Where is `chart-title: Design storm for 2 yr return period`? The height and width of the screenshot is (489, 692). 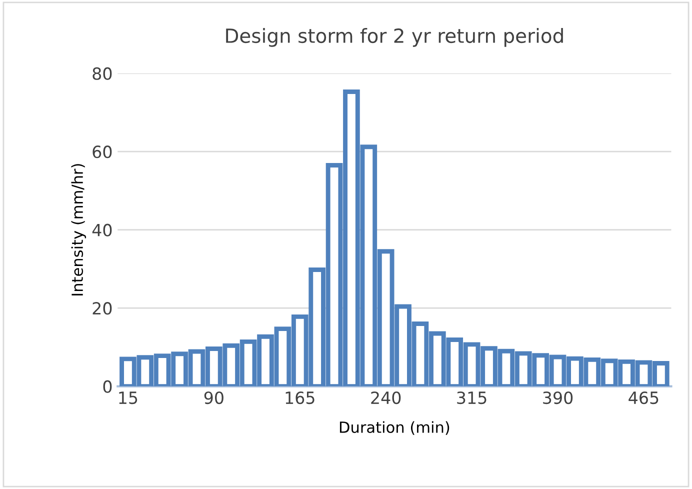
chart-title: Design storm for 2 yr return period is located at coordinates (394, 37).